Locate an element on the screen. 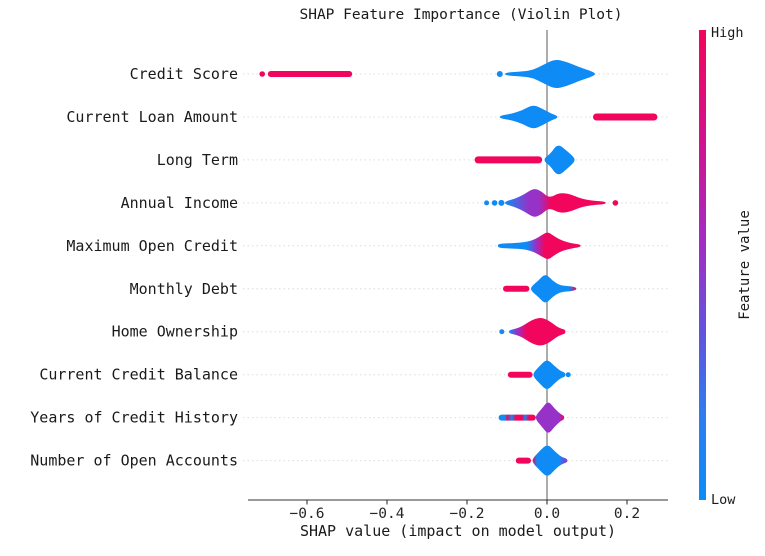 The width and height of the screenshot is (765, 556). feature-label: Long Term is located at coordinates (197, 160).